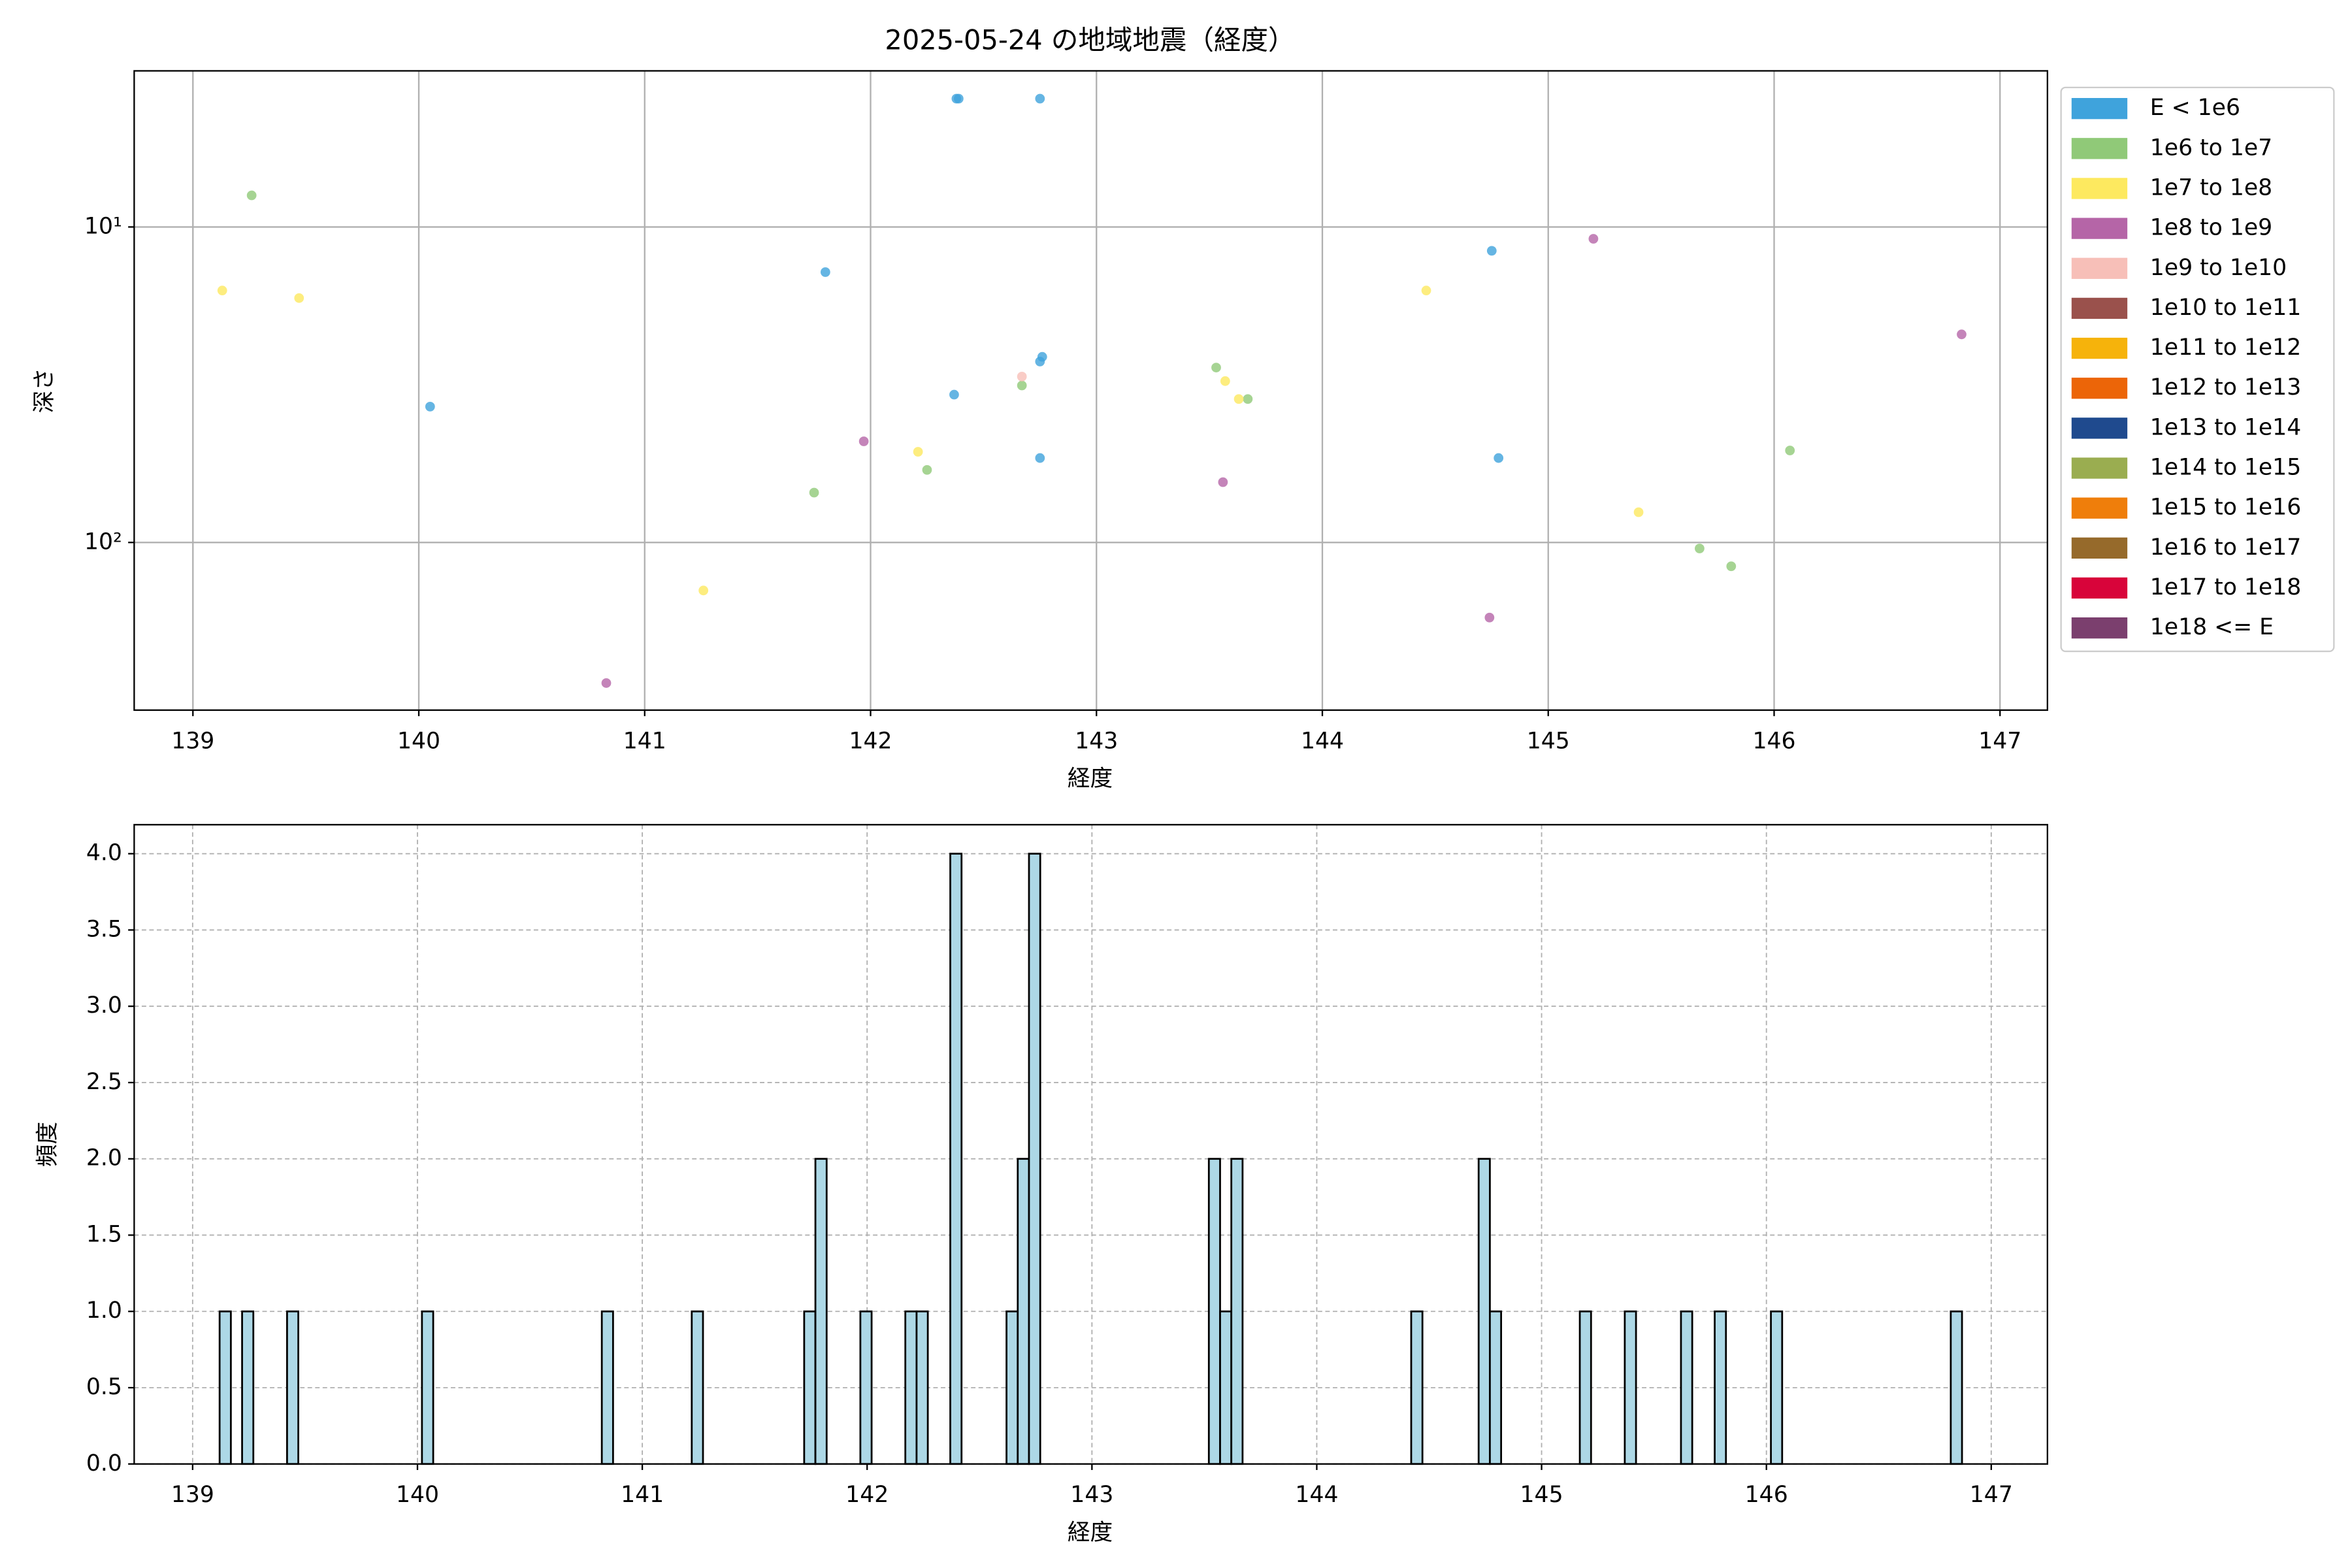  I want to click on y-tick-label: 1.0, so click(104, 1311).